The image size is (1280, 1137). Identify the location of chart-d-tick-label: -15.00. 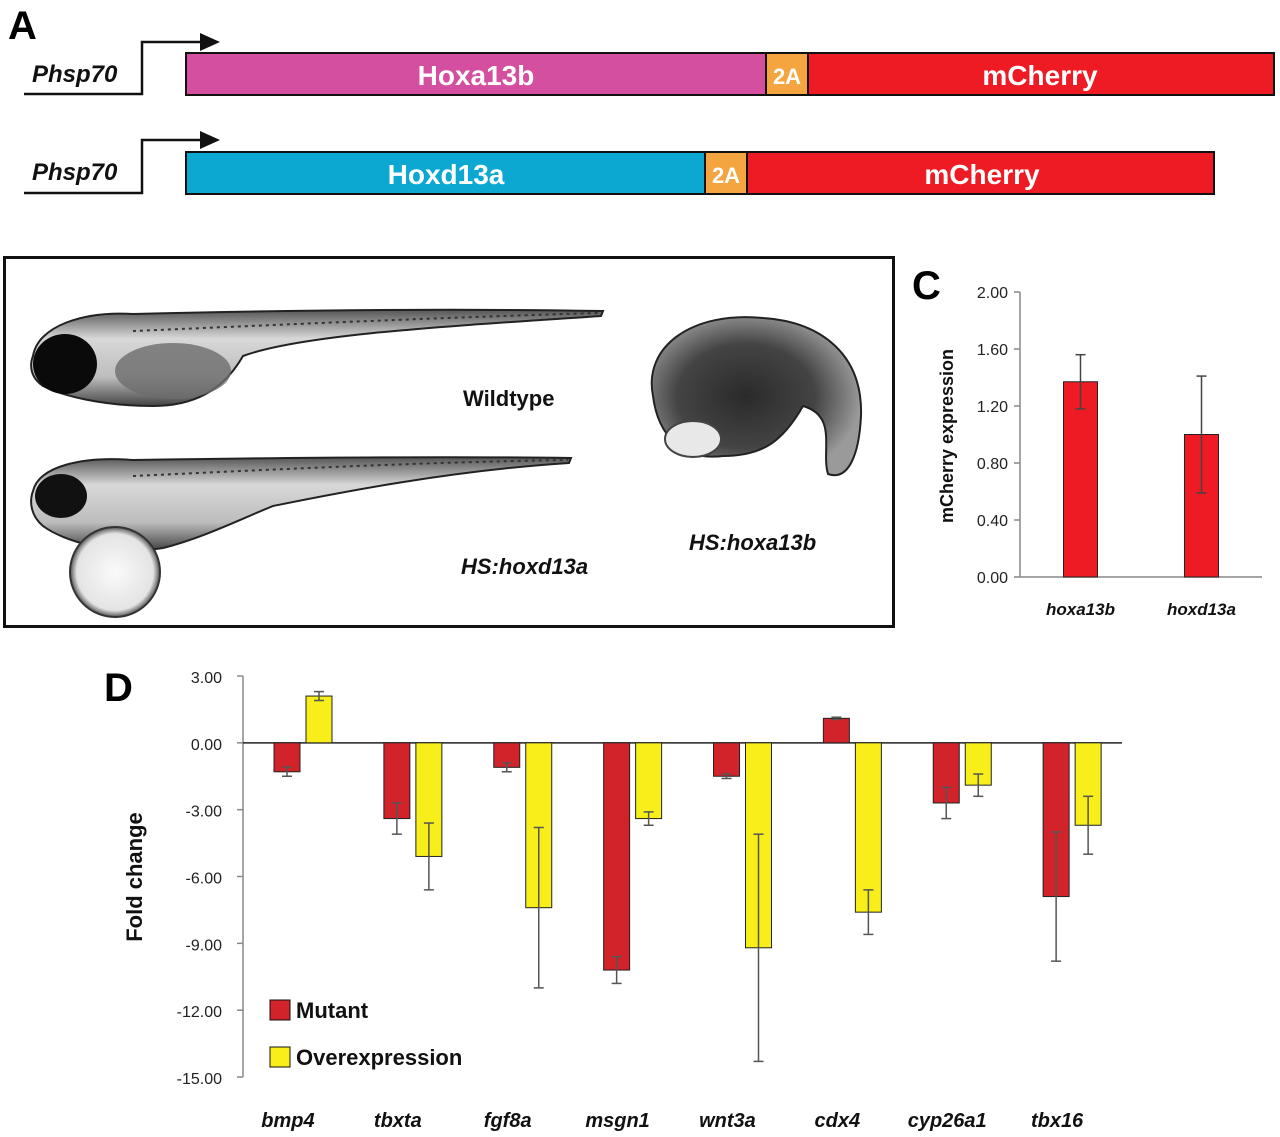
(199, 1079).